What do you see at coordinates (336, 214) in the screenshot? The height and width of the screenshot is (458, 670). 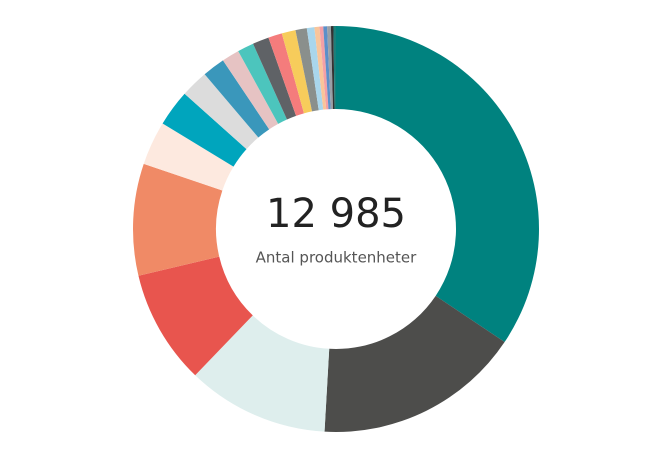 I see `center-value: 12 985` at bounding box center [336, 214].